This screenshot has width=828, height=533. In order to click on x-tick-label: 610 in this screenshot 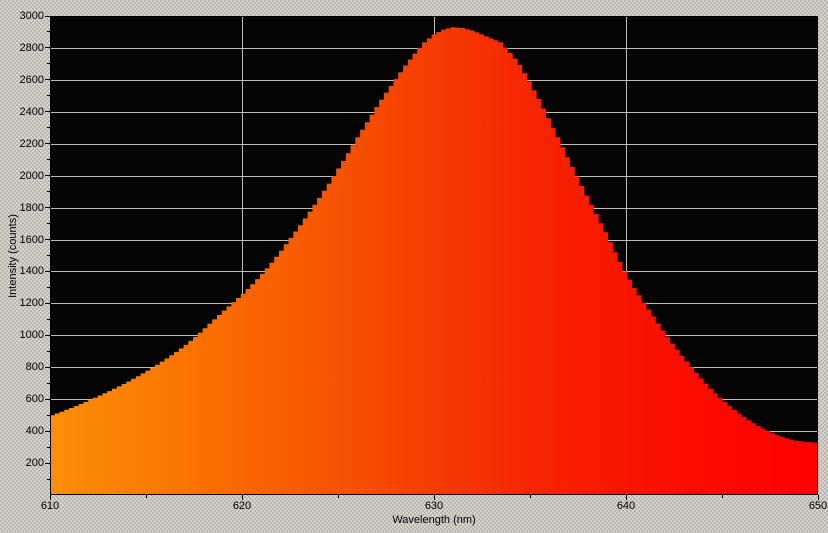, I will do `click(50, 506)`.